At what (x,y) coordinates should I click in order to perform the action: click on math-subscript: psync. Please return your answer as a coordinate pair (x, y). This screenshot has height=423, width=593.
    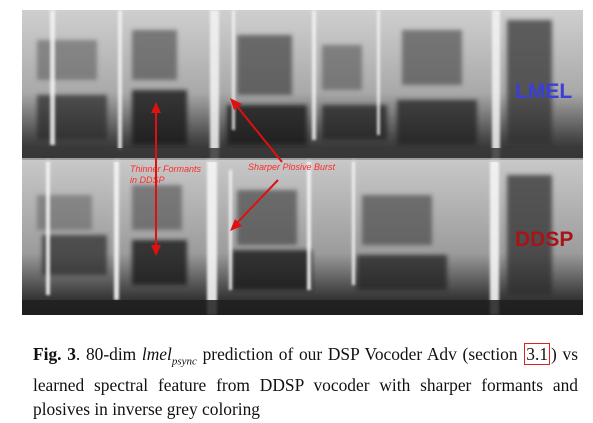
    Looking at the image, I should click on (184, 361).